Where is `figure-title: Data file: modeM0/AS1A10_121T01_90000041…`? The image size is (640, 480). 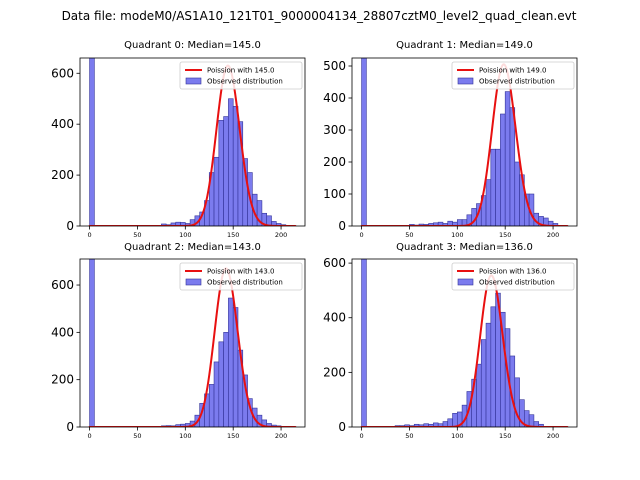
figure-title: Data file: modeM0/AS1A10_121T01_90000041… is located at coordinates (319, 16).